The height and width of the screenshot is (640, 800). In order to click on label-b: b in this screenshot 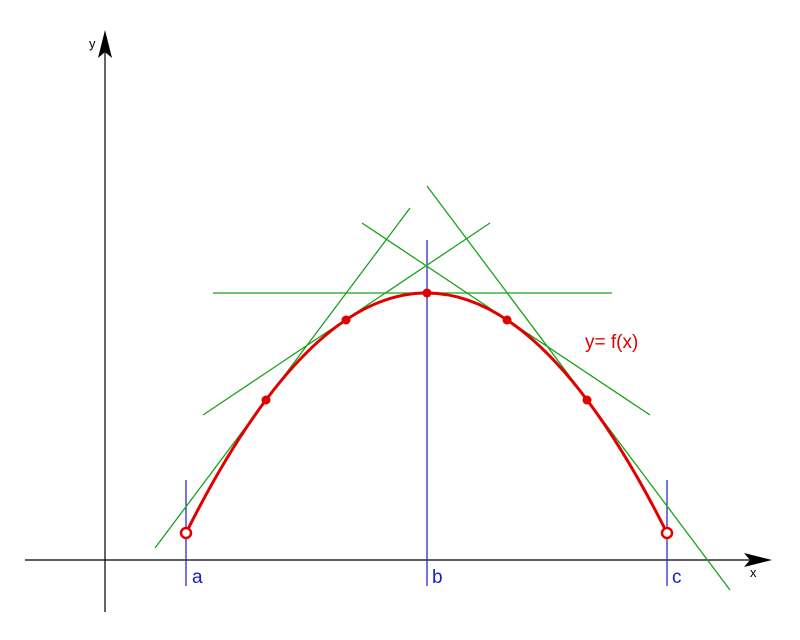, I will do `click(437, 577)`.